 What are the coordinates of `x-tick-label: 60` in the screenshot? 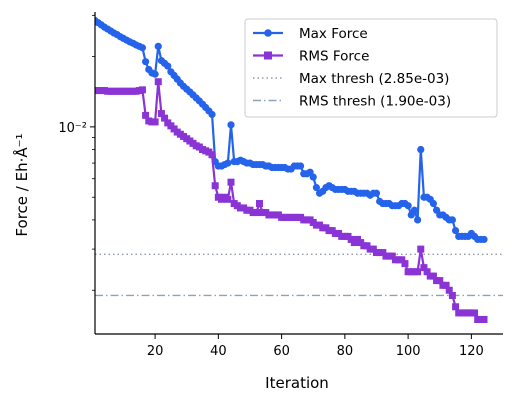 It's located at (281, 351).